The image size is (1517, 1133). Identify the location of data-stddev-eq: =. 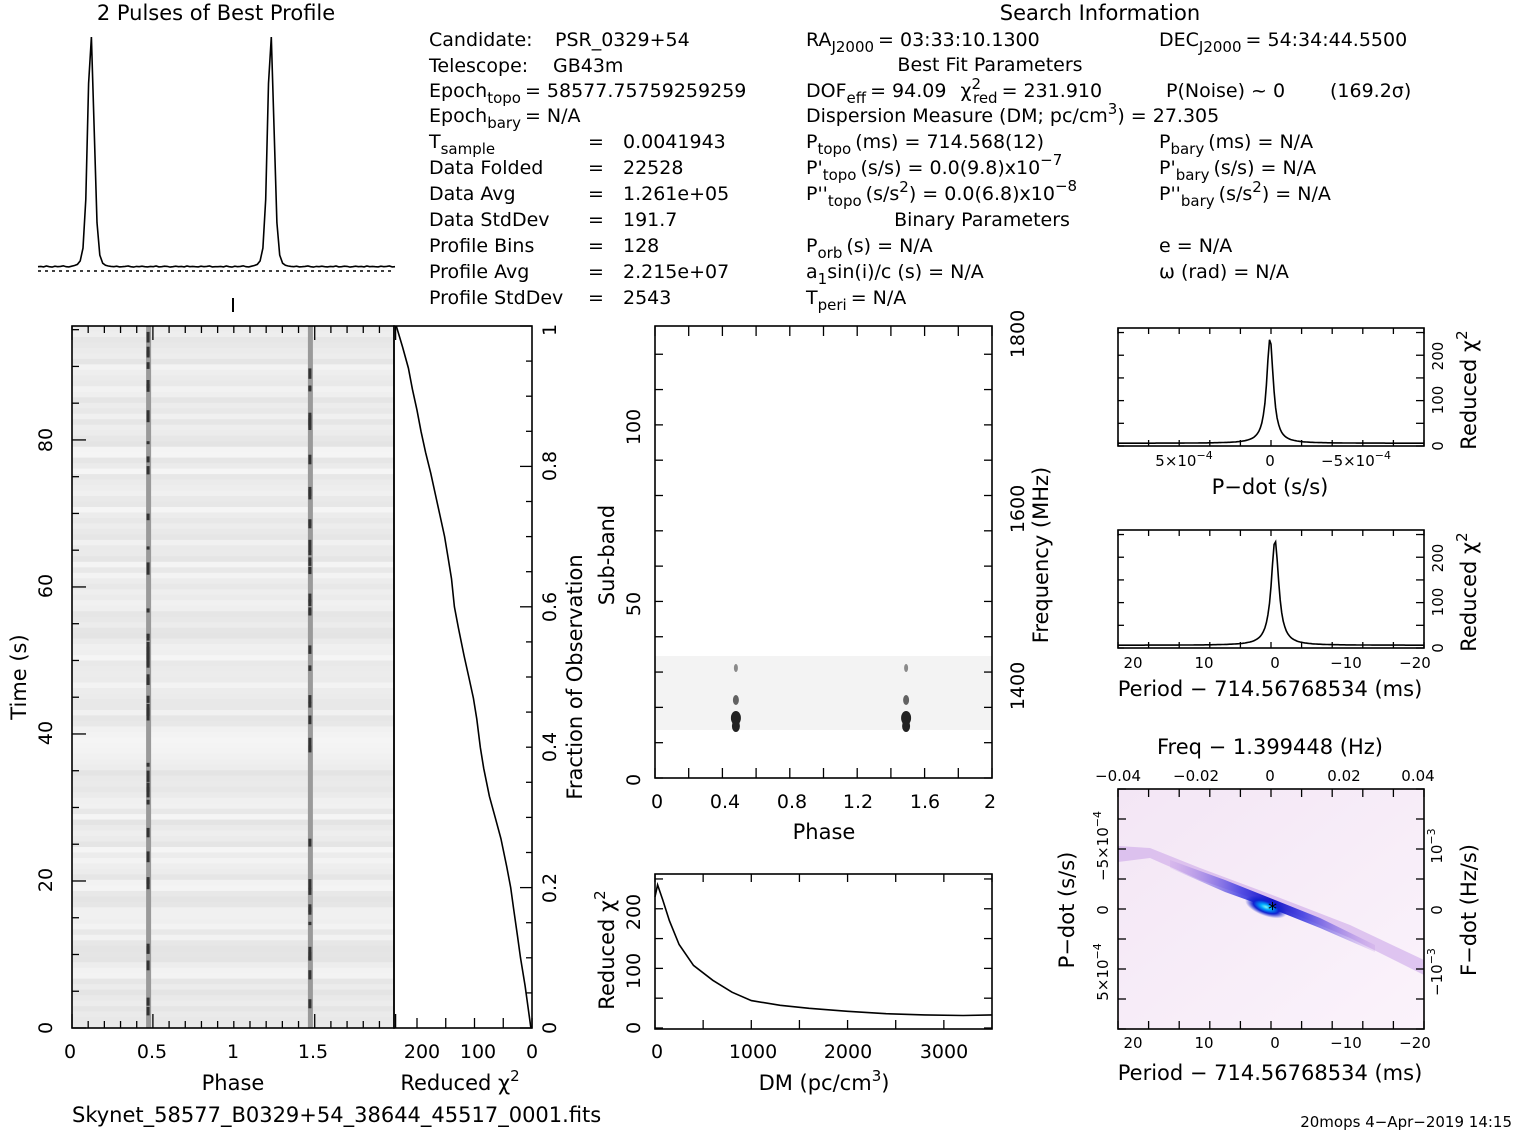
(596, 220).